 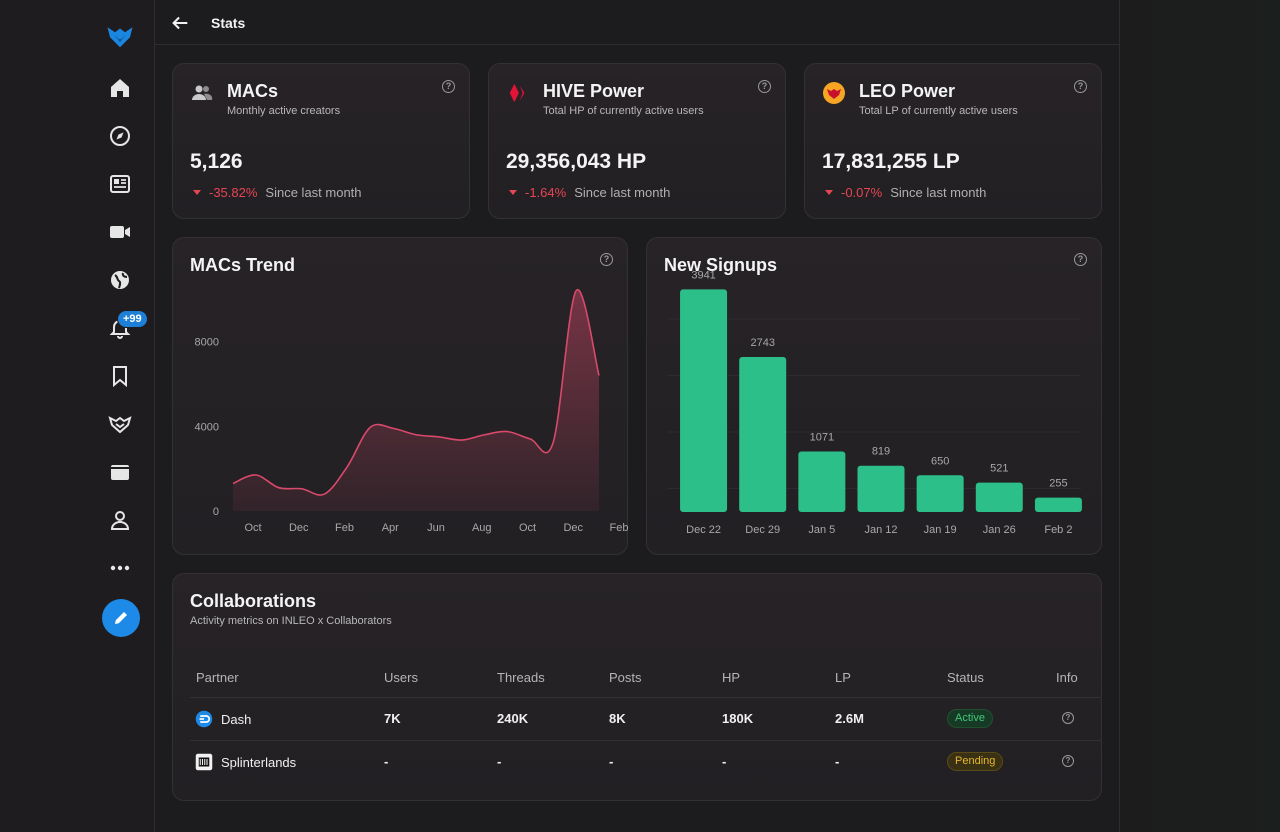 I want to click on bookmark-icon, so click(x=120, y=376).